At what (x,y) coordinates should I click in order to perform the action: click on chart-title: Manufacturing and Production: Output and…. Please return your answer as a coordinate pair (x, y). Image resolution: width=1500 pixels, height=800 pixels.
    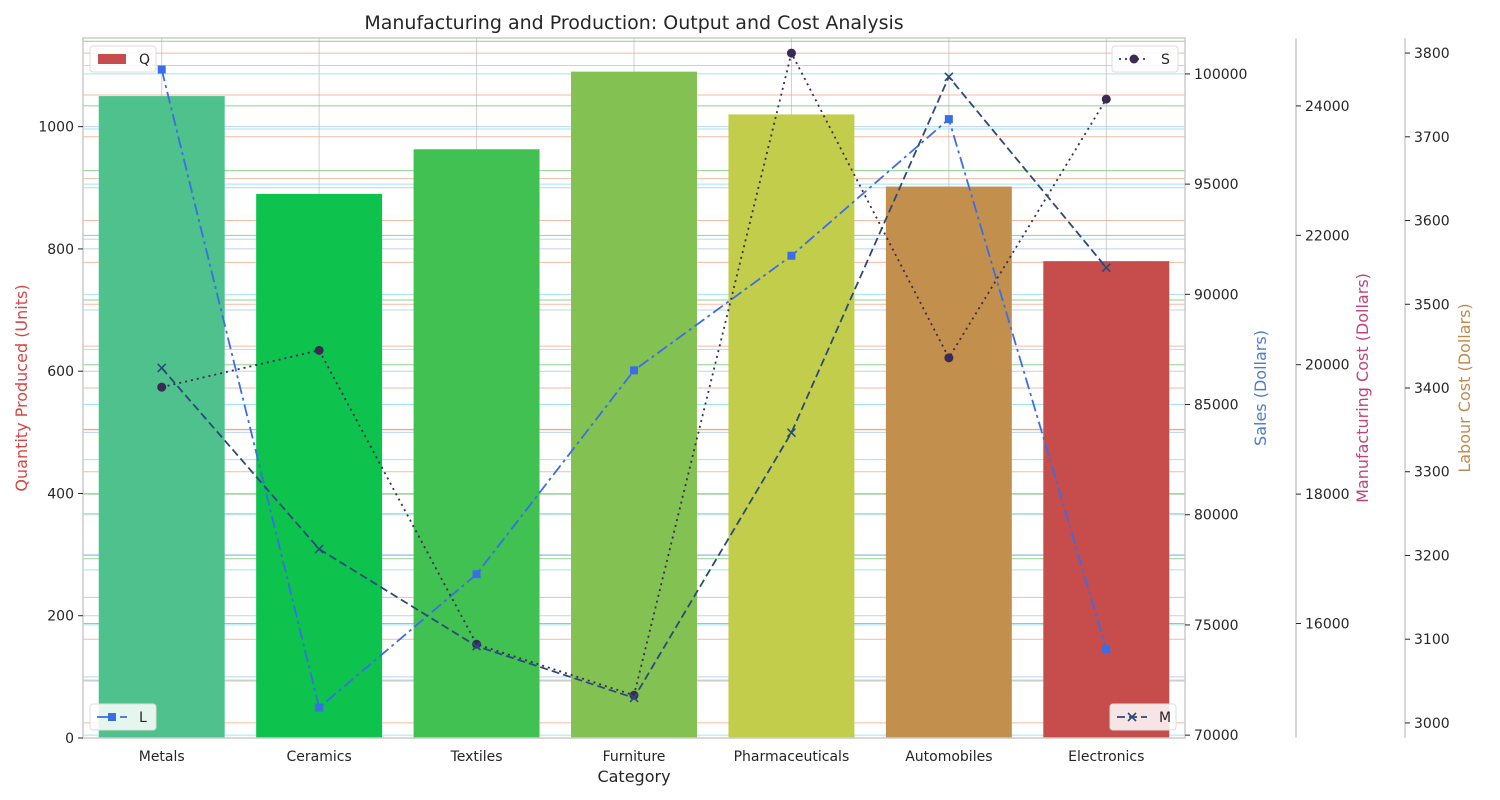
    Looking at the image, I should click on (633, 23).